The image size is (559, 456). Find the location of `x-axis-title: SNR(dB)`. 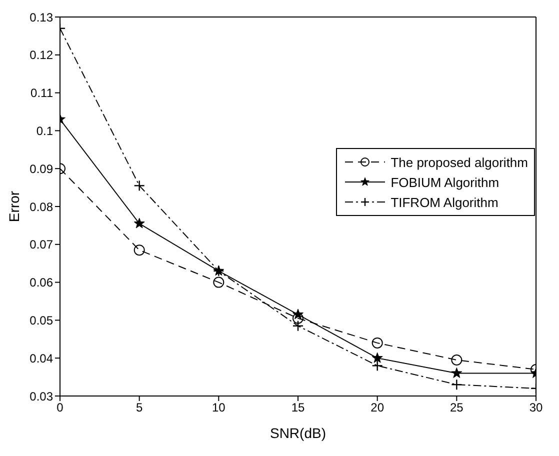

x-axis-title: SNR(dB) is located at coordinates (298, 432).